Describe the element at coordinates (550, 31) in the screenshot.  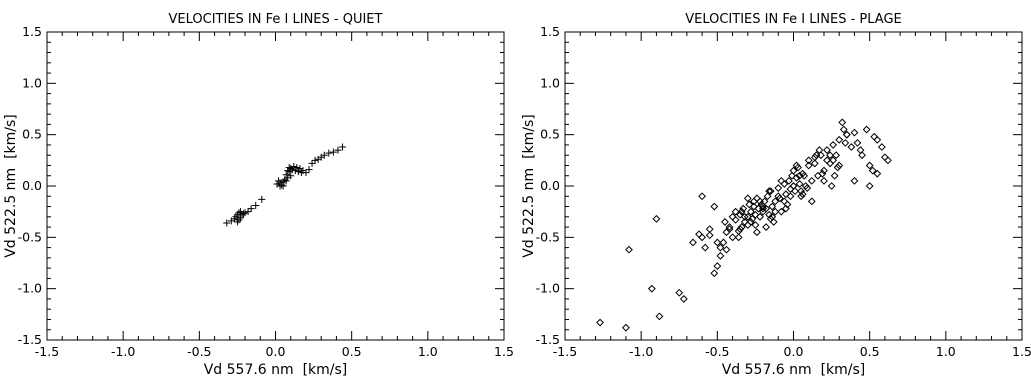
I see `y-tick-label: 1.5` at that location.